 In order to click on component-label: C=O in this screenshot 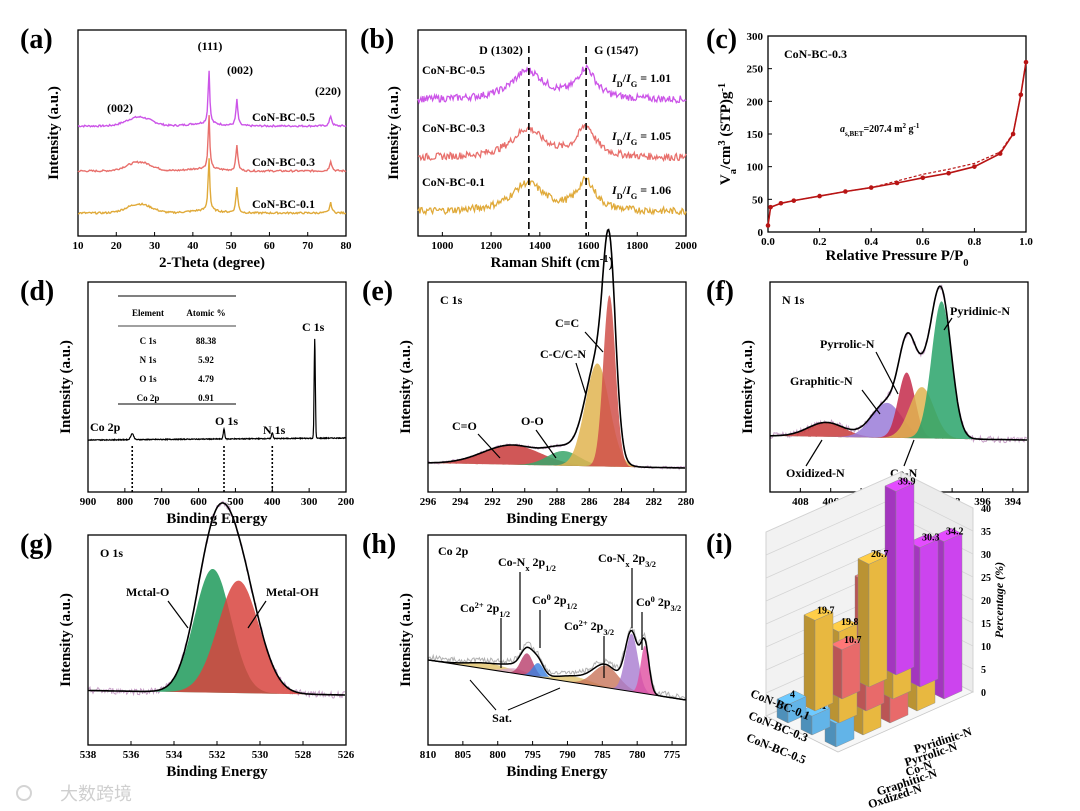, I will do `click(464, 426)`.